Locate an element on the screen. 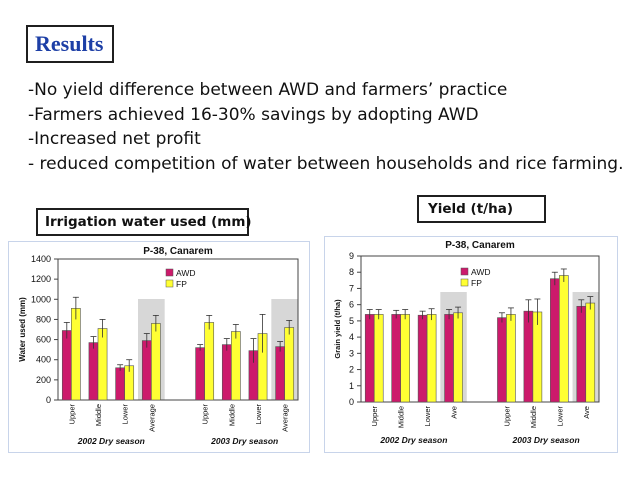 The image size is (638, 478). yield-label-box: Yield (t/ha) is located at coordinates (481, 209).